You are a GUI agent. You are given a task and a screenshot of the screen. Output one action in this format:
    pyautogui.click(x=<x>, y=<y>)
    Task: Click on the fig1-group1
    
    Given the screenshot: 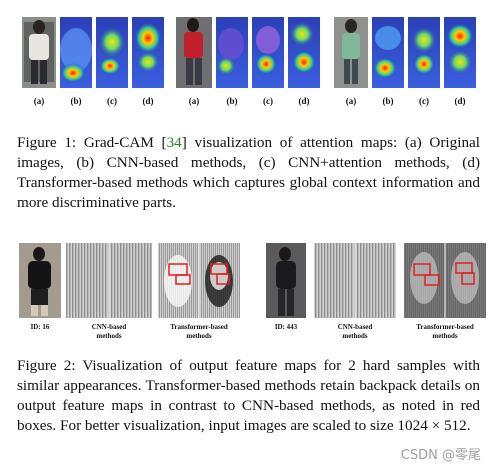 What is the action you would take?
    pyautogui.click(x=93, y=52)
    